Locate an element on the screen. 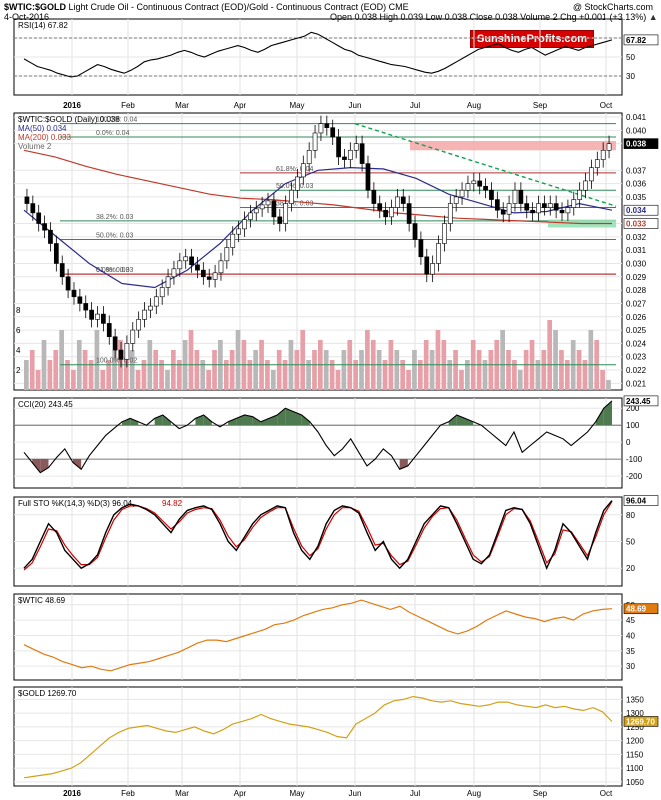 The height and width of the screenshot is (800, 661). volume-legend: Volume 2 is located at coordinates (35, 146).